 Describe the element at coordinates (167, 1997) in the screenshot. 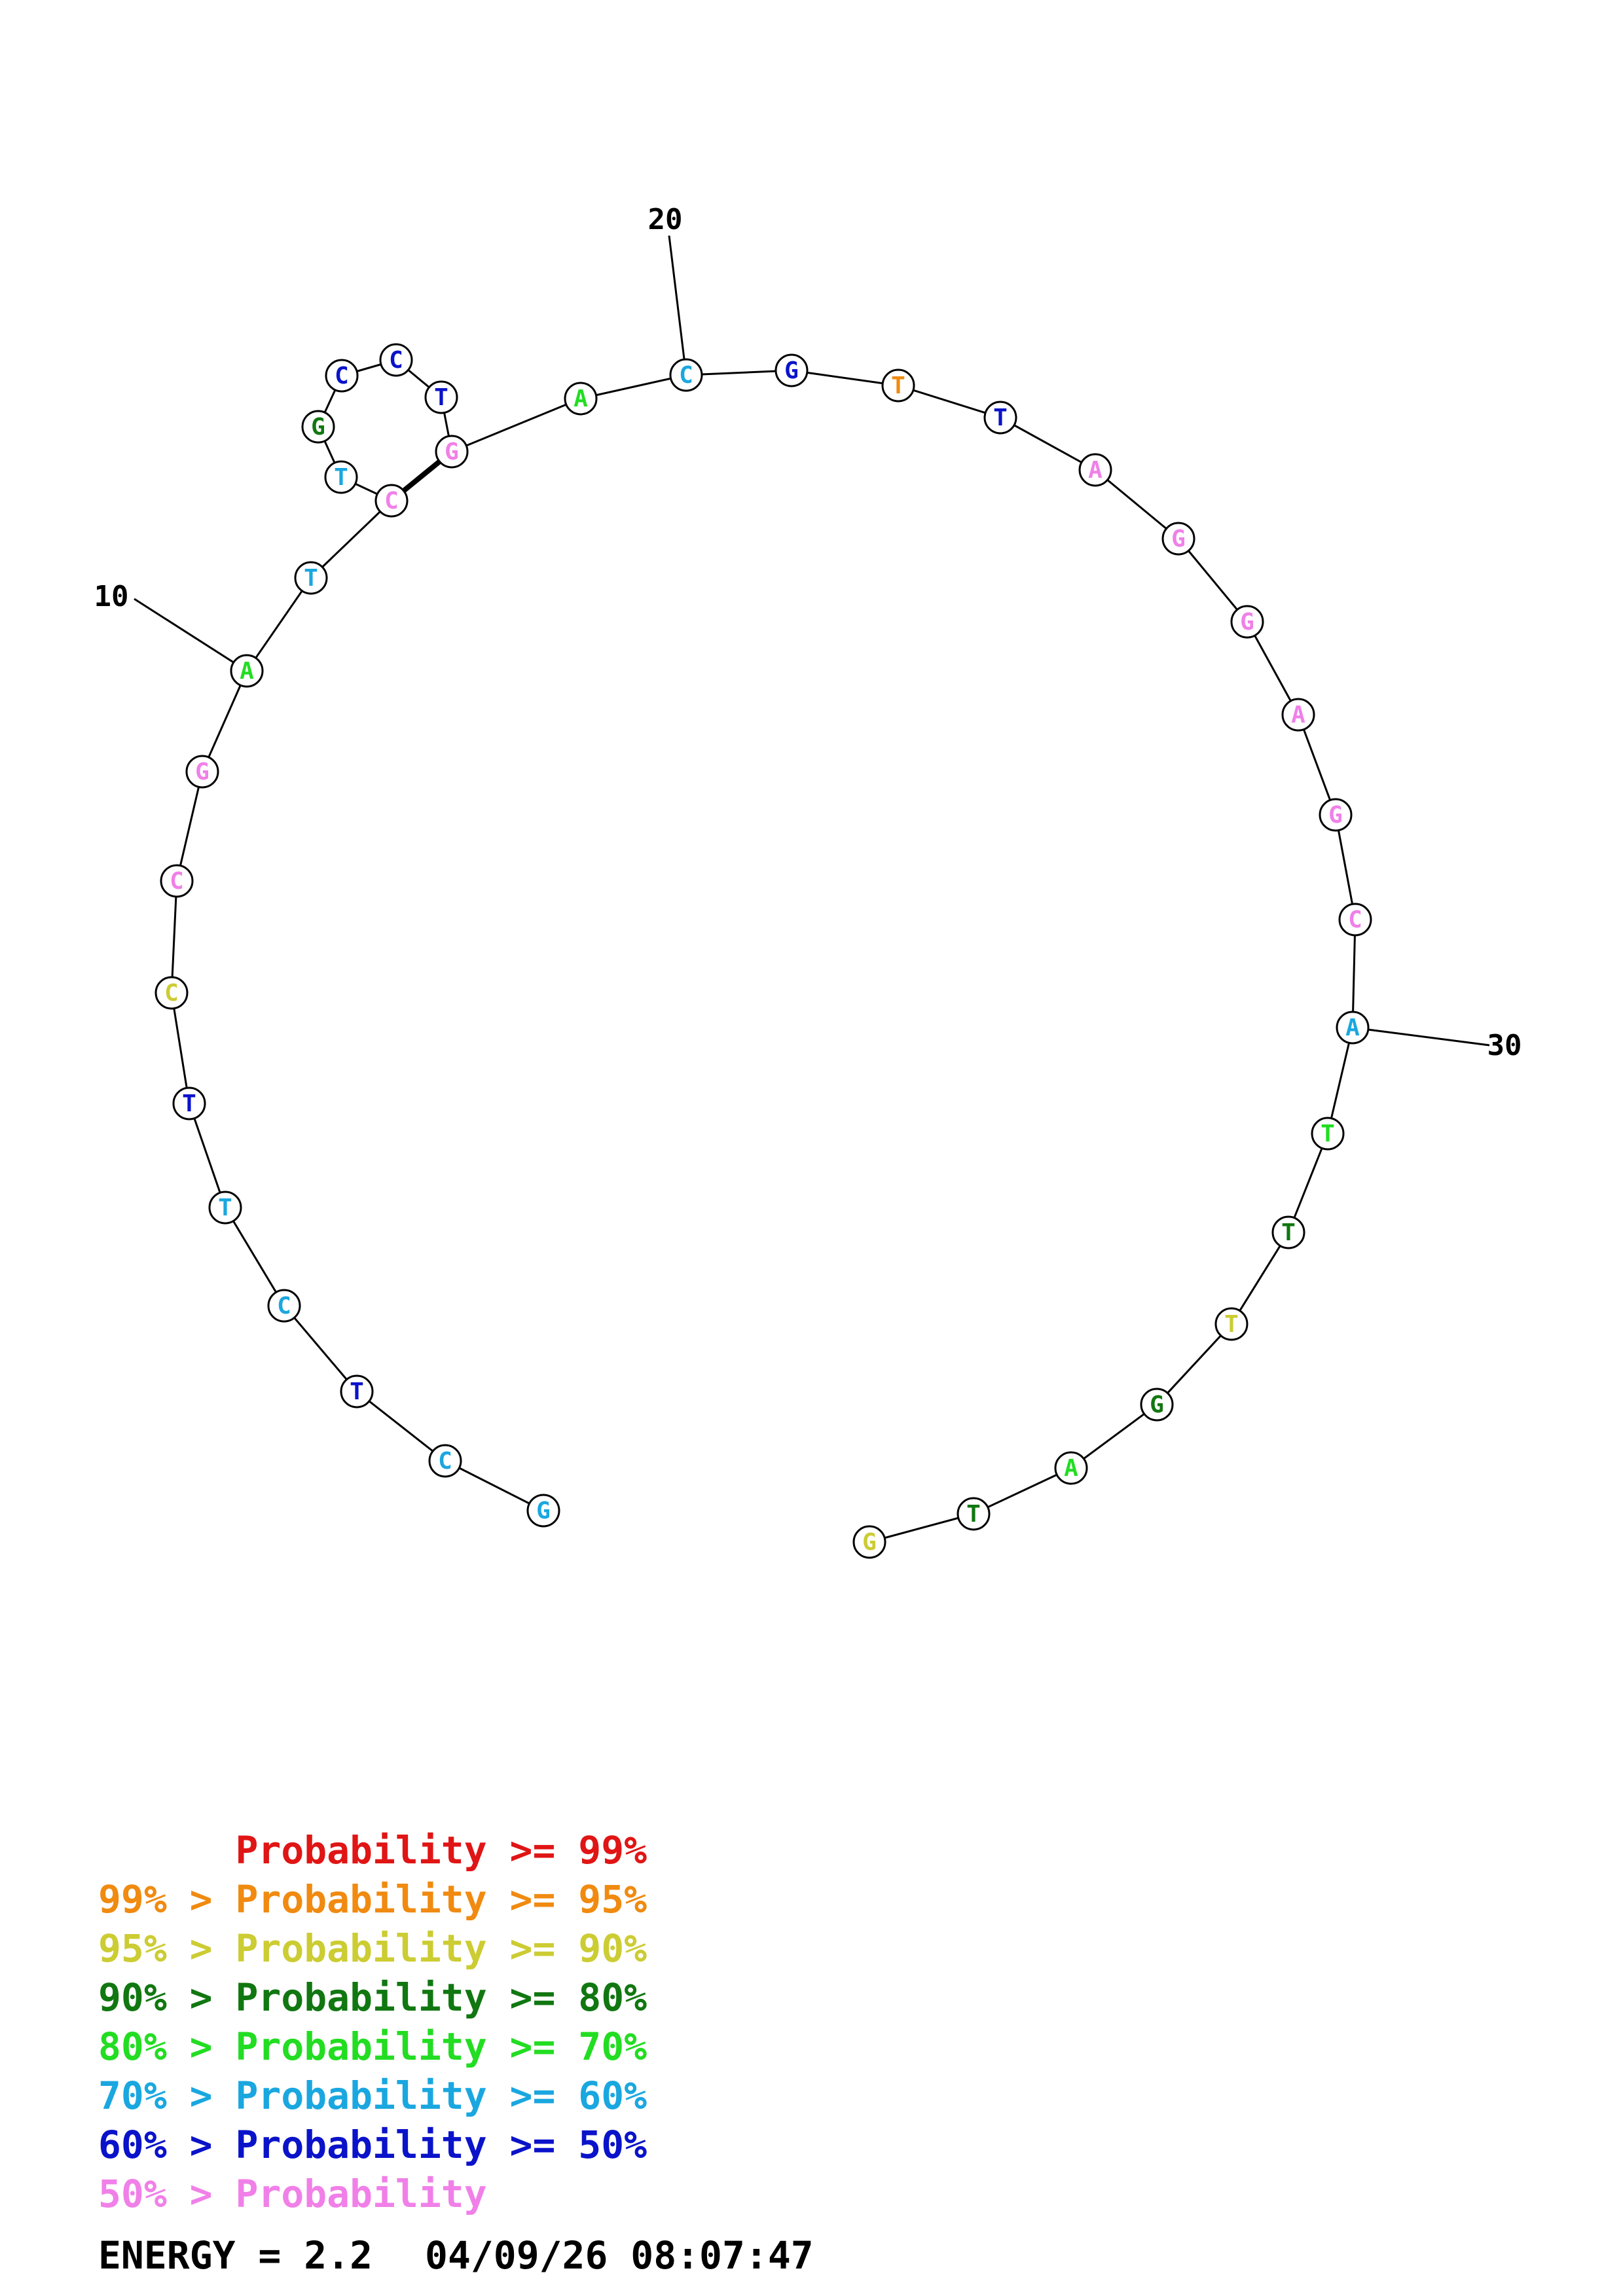

I see `legend-prefix: 90% >` at that location.